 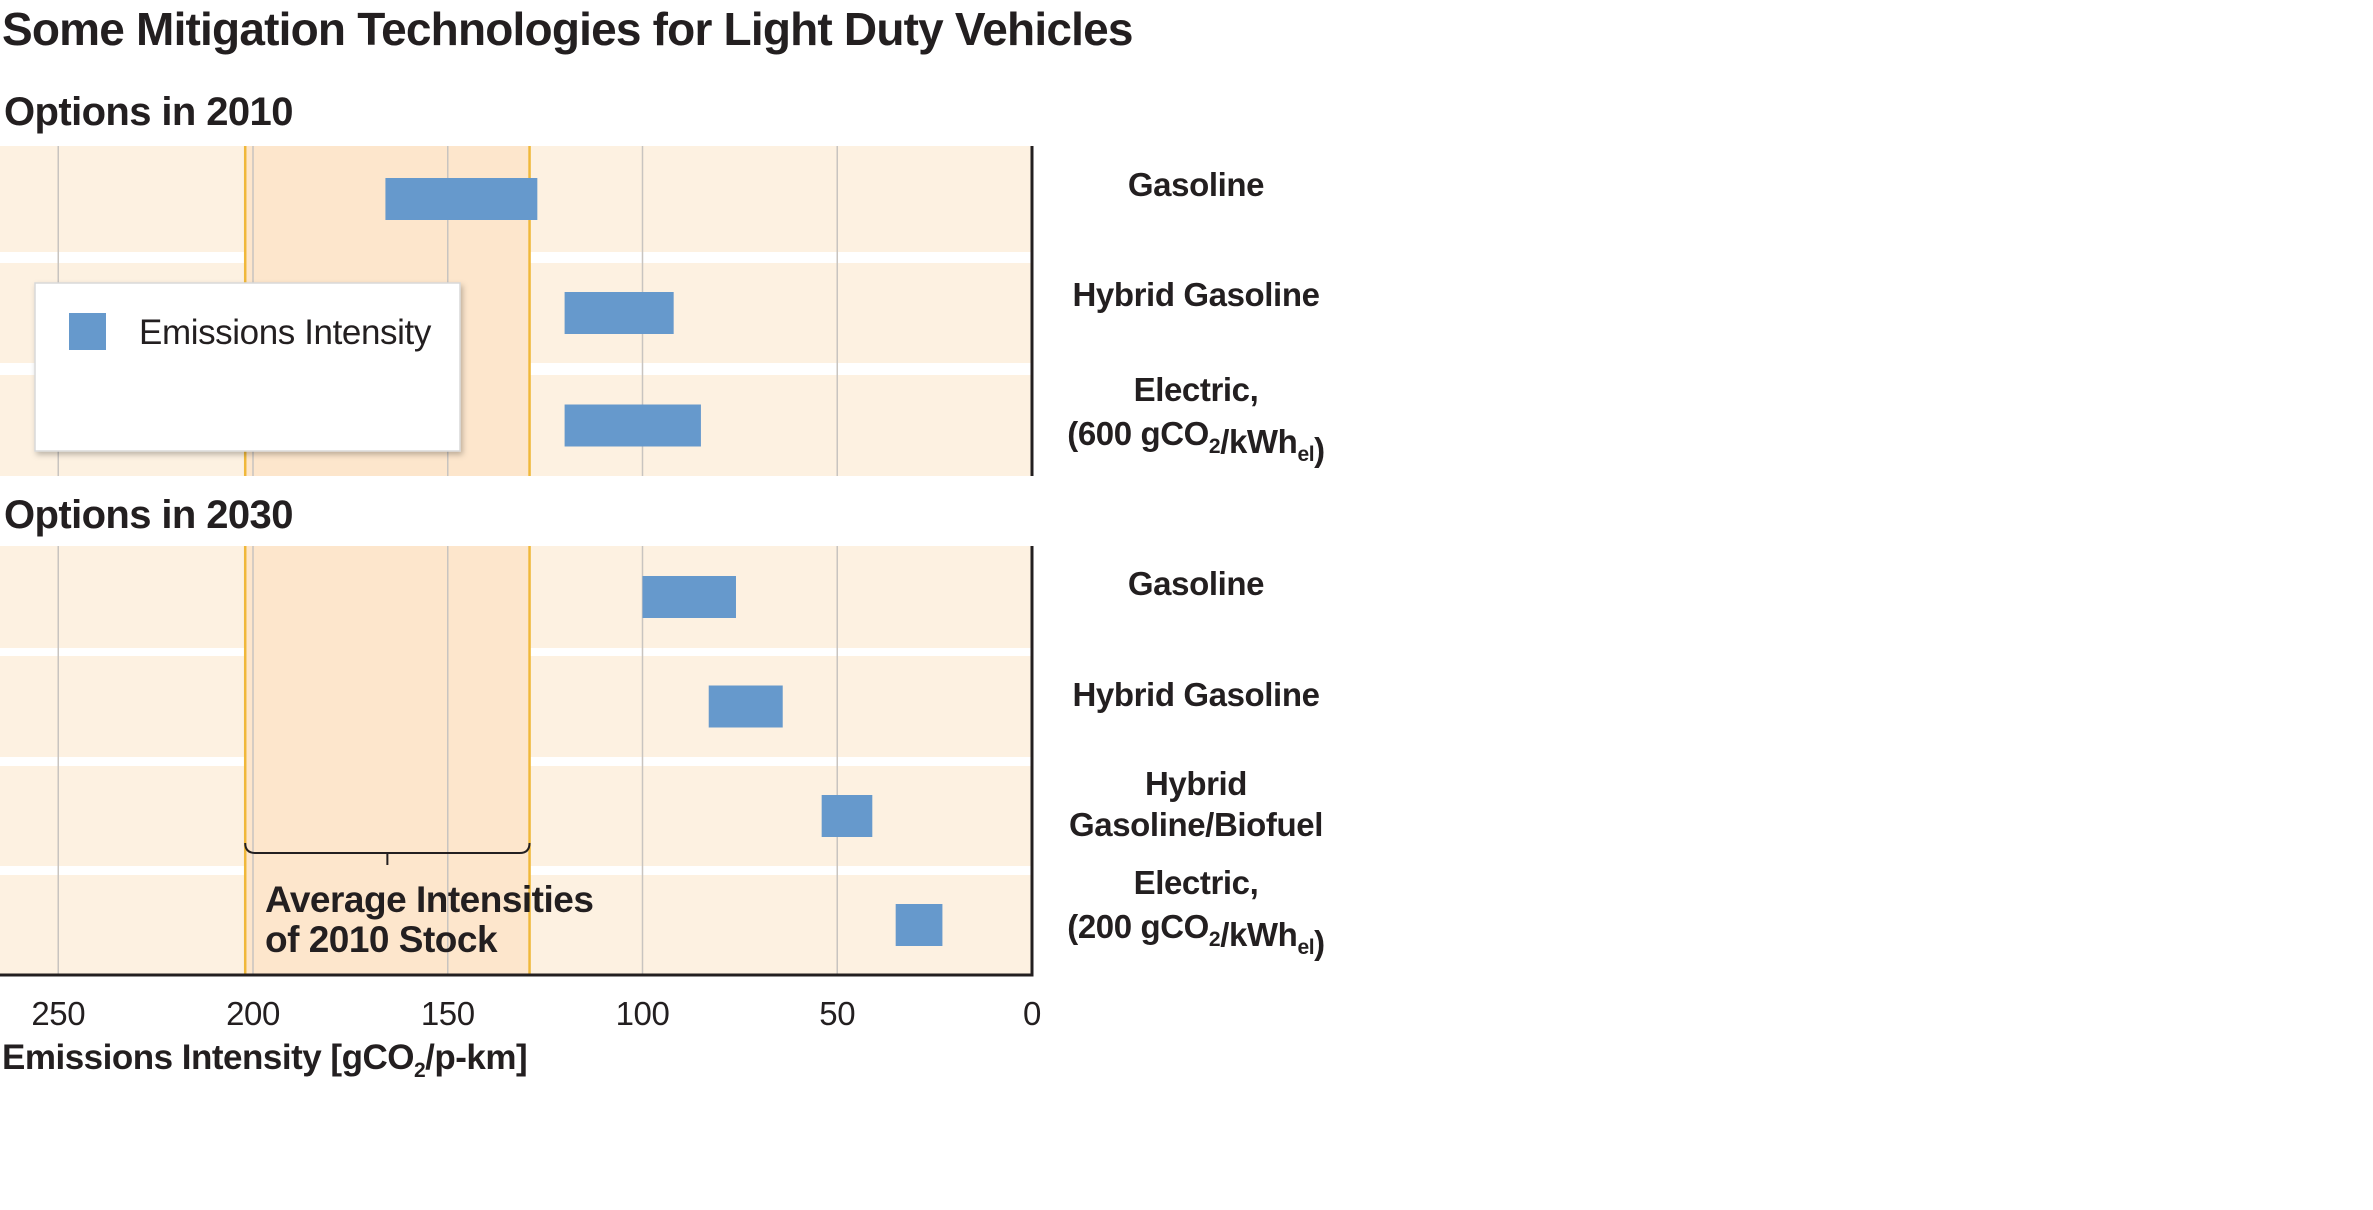 What do you see at coordinates (148, 112) in the screenshot?
I see `group-label-2010: Options in 2010` at bounding box center [148, 112].